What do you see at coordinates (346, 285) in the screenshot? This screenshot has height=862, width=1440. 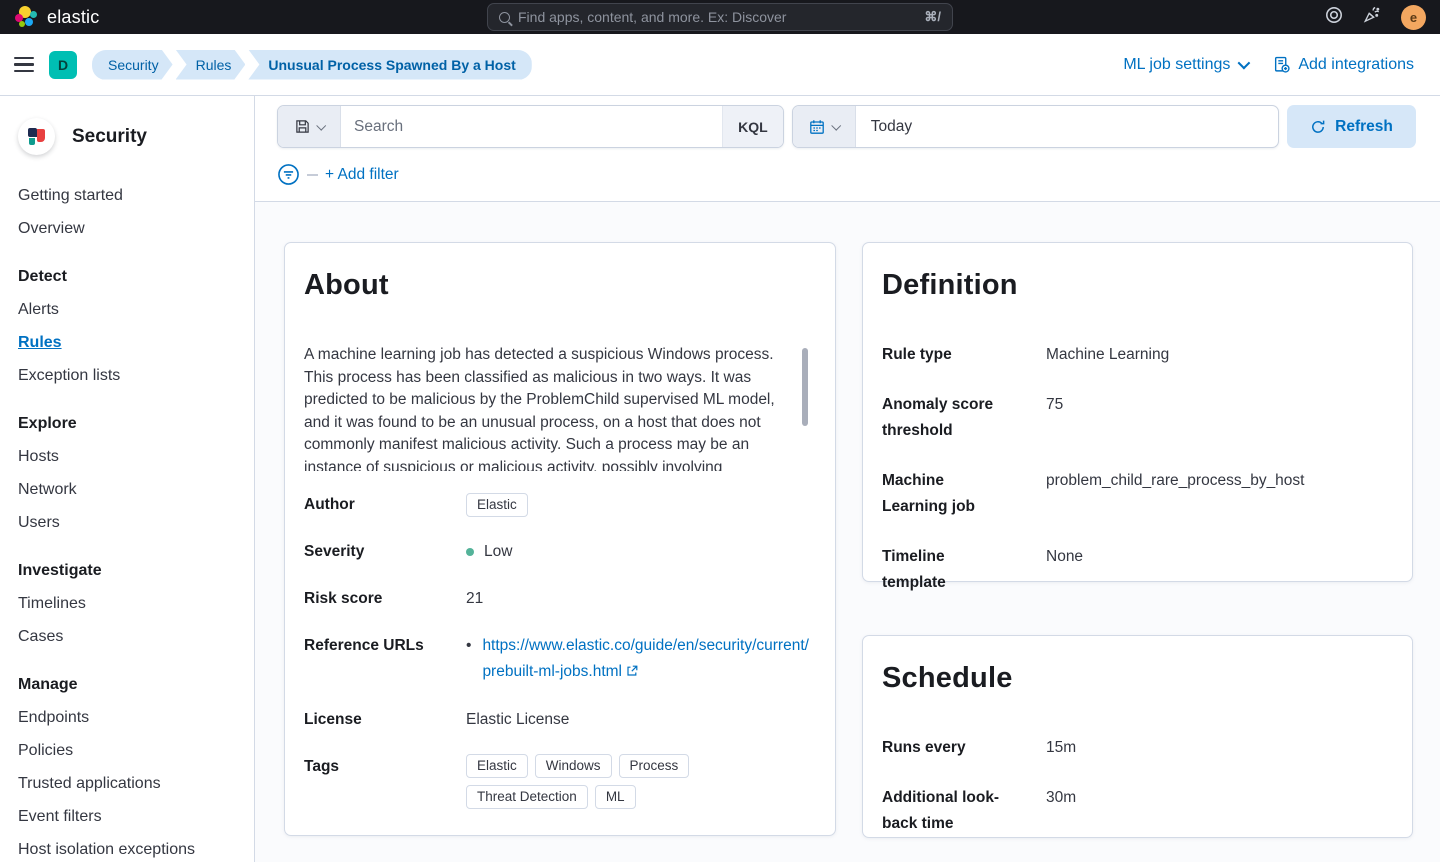 I see `about-title: About` at bounding box center [346, 285].